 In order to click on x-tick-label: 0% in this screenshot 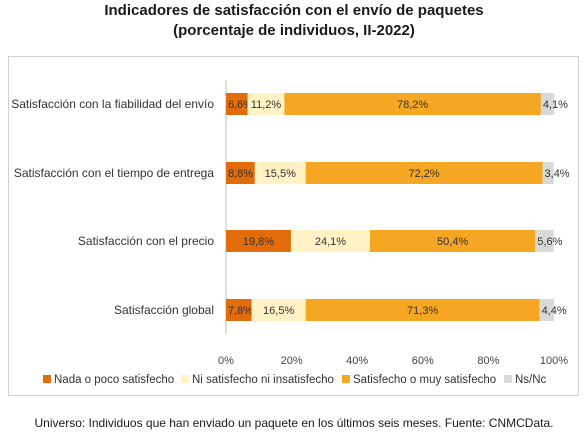, I will do `click(226, 361)`.